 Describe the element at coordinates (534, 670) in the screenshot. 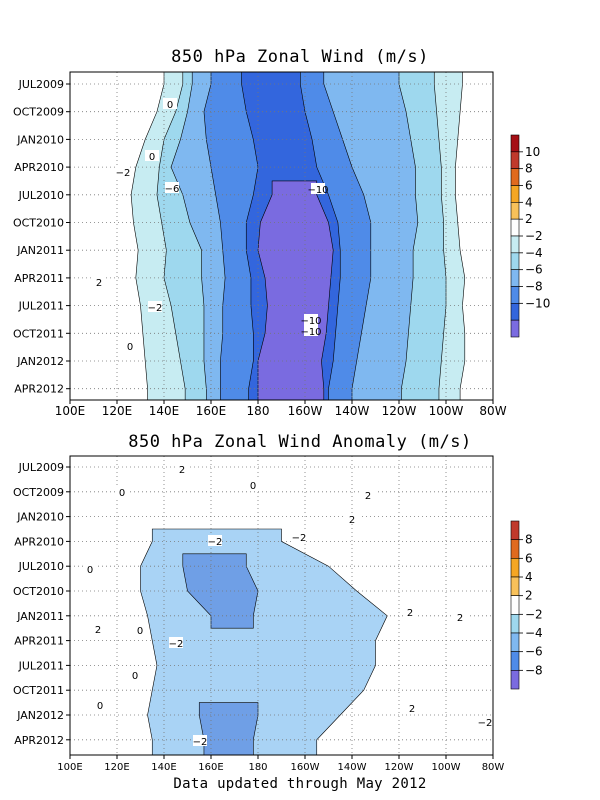

I see `colorbar-label: −8` at that location.